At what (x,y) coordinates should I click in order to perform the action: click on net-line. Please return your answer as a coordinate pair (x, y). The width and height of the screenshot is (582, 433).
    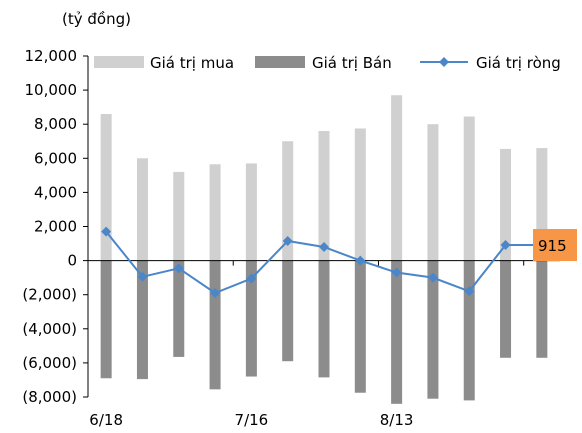
    Looking at the image, I should click on (321, 262).